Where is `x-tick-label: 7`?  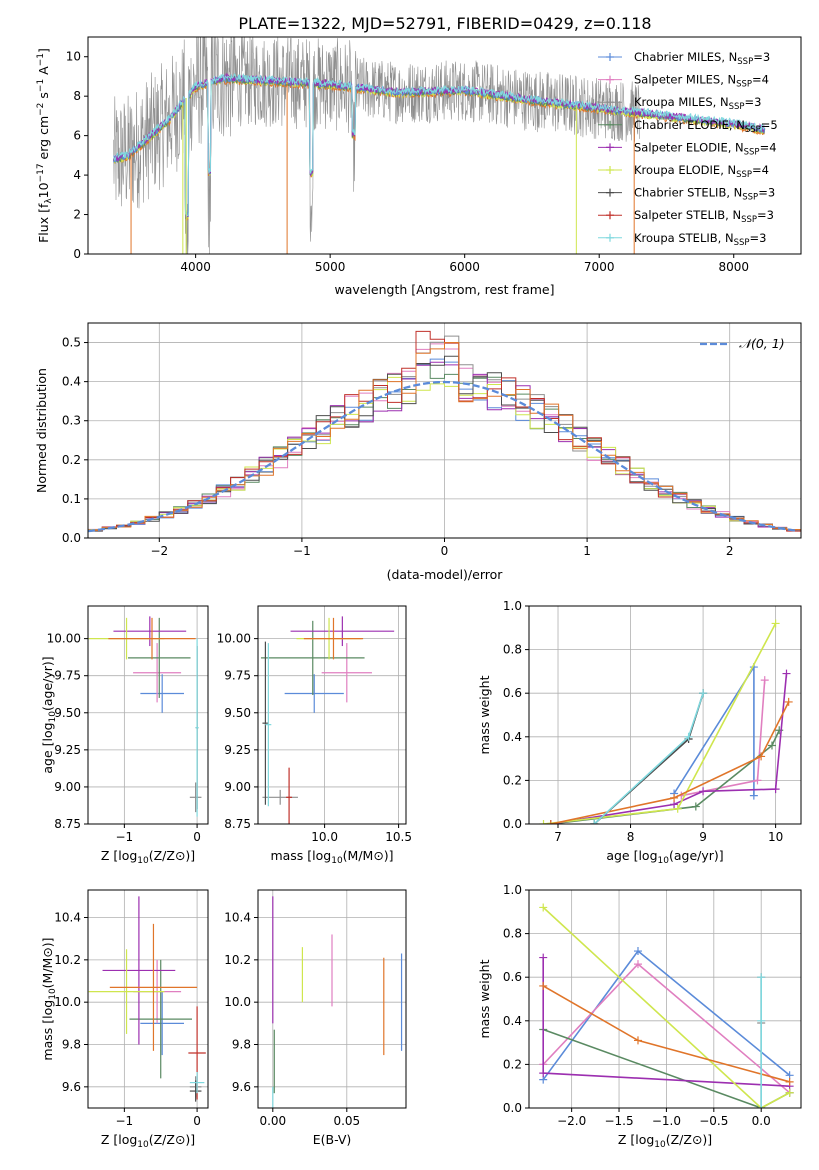
x-tick-label: 7 is located at coordinates (558, 837).